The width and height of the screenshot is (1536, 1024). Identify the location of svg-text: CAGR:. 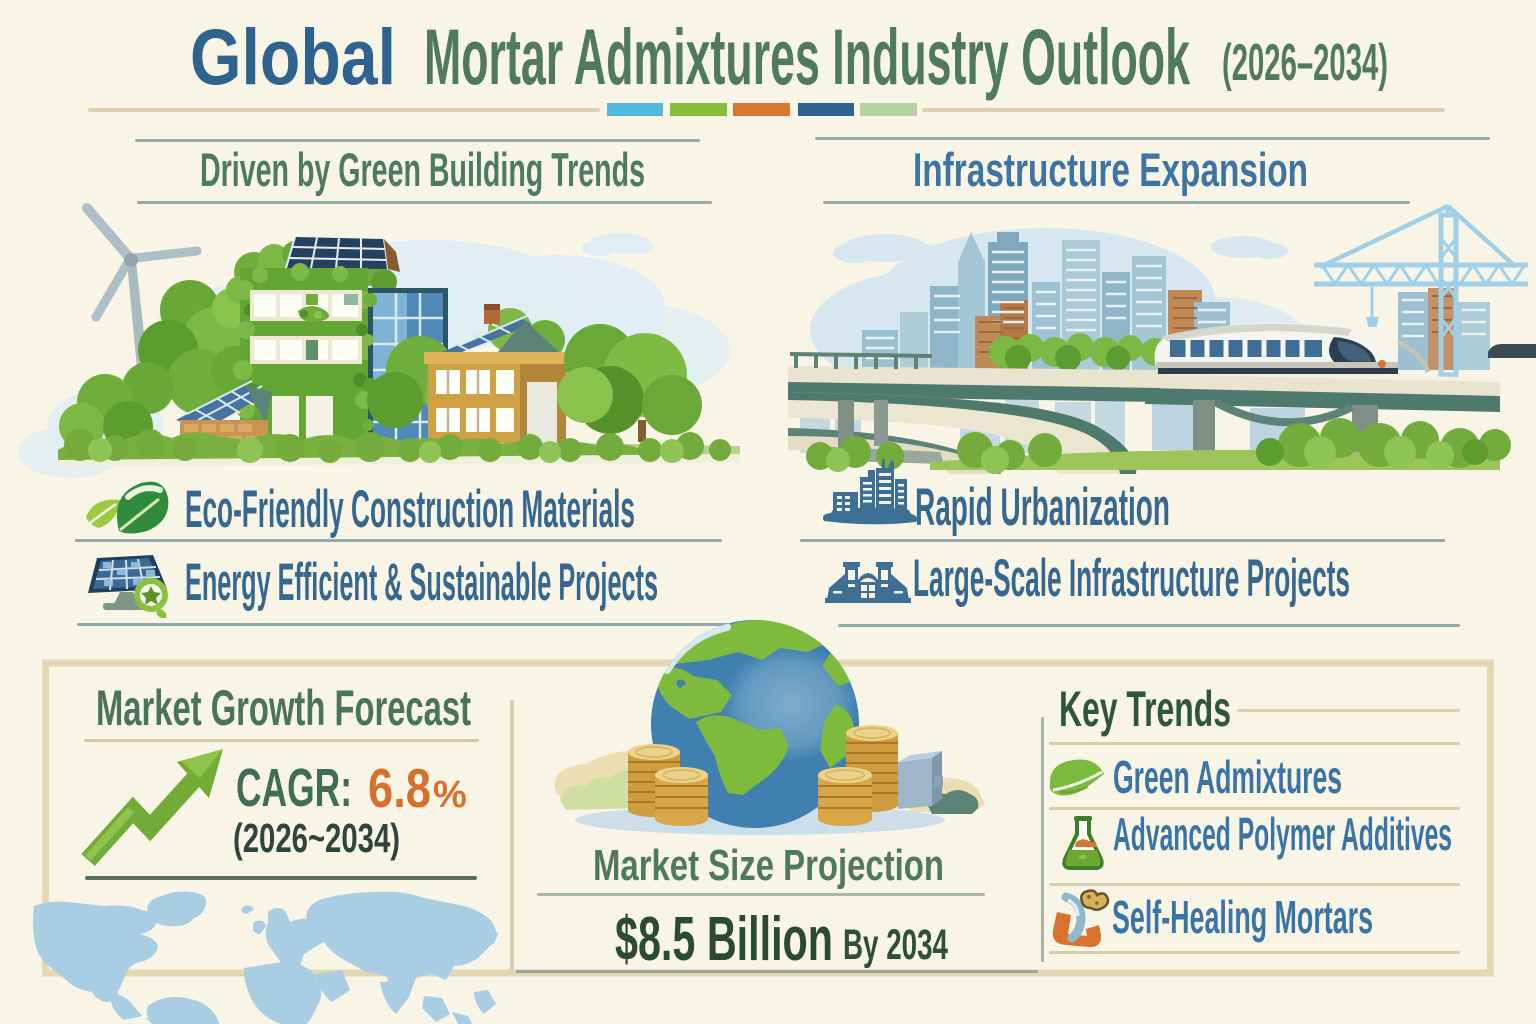
(294, 788).